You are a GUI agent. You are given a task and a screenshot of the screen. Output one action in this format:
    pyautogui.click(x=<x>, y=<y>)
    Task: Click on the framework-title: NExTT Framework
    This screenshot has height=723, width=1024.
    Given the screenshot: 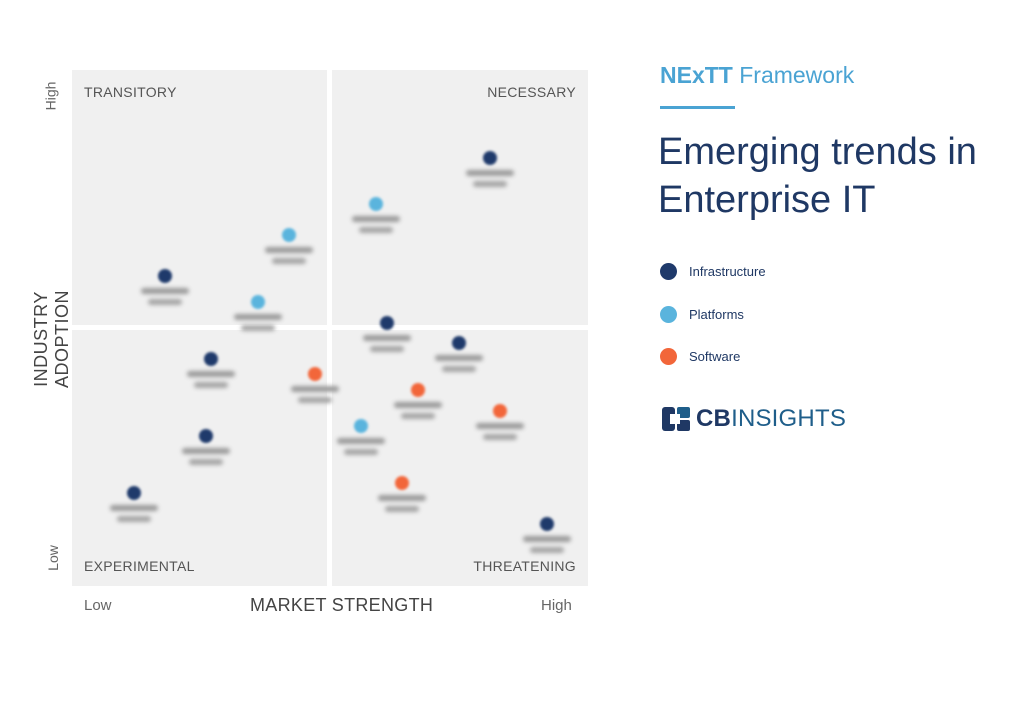 What is the action you would take?
    pyautogui.click(x=757, y=75)
    